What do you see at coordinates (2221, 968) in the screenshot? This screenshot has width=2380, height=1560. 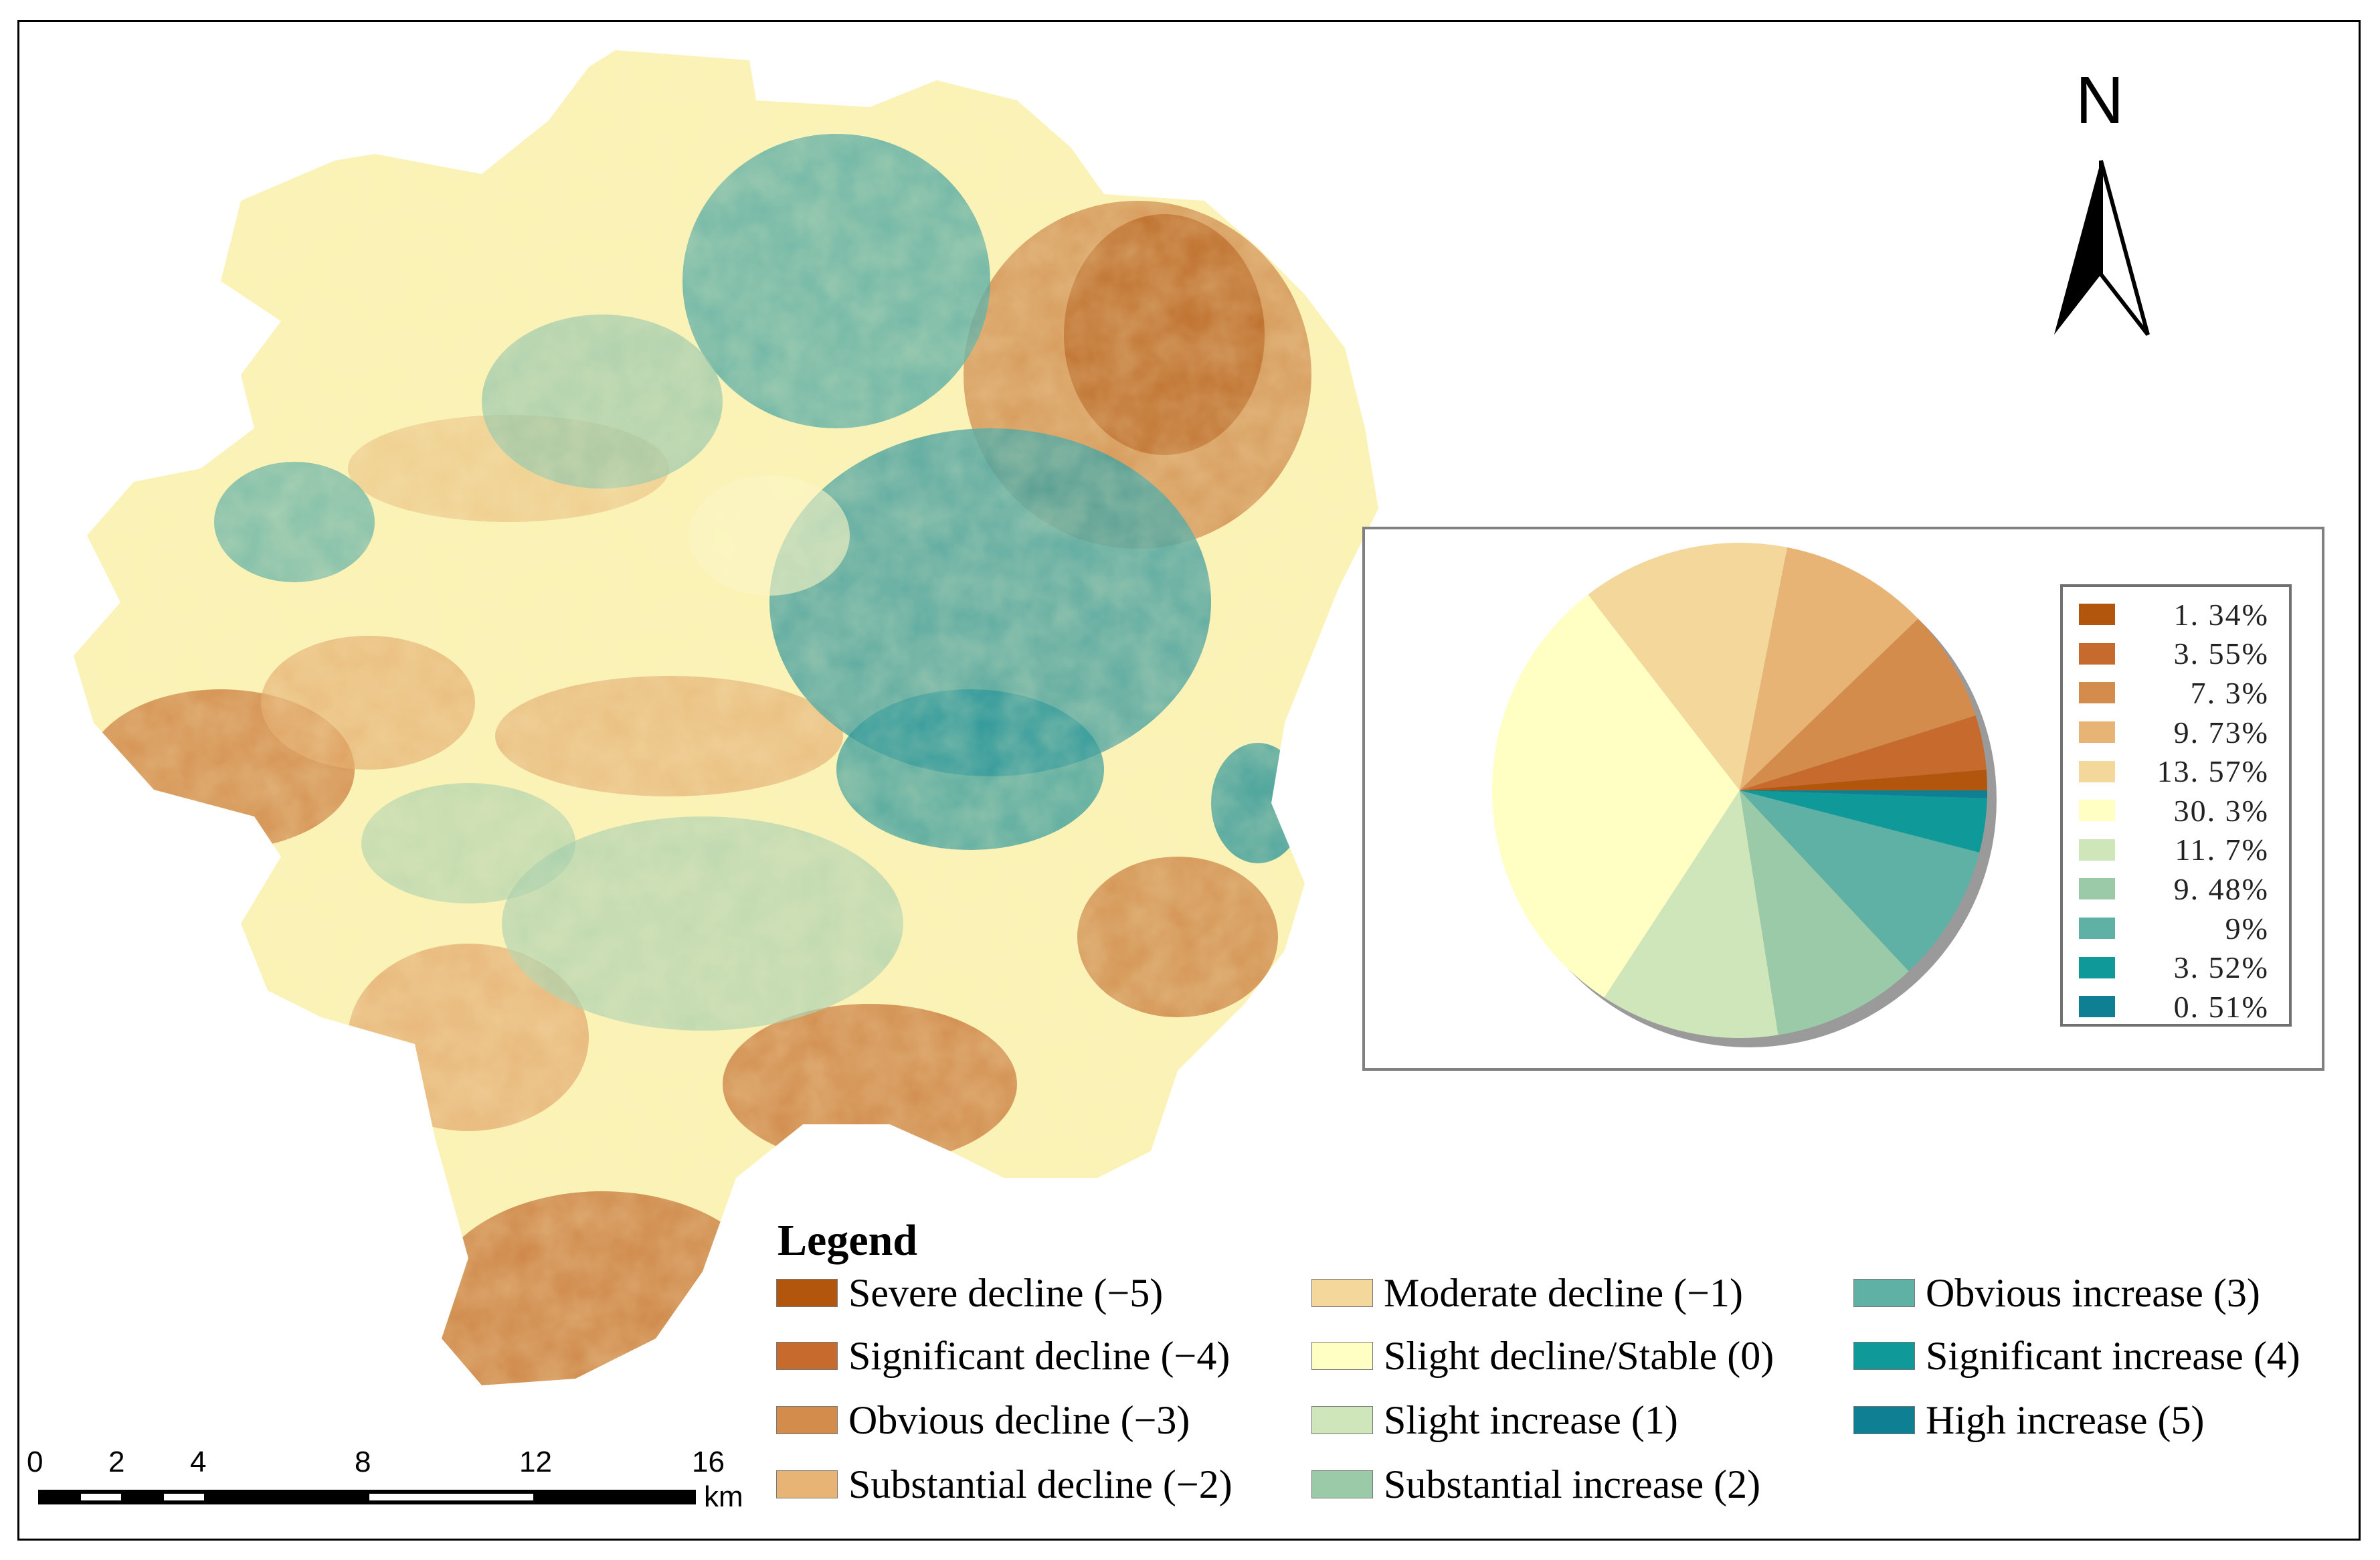 I see `pie-legend-label: 3. 52%` at bounding box center [2221, 968].